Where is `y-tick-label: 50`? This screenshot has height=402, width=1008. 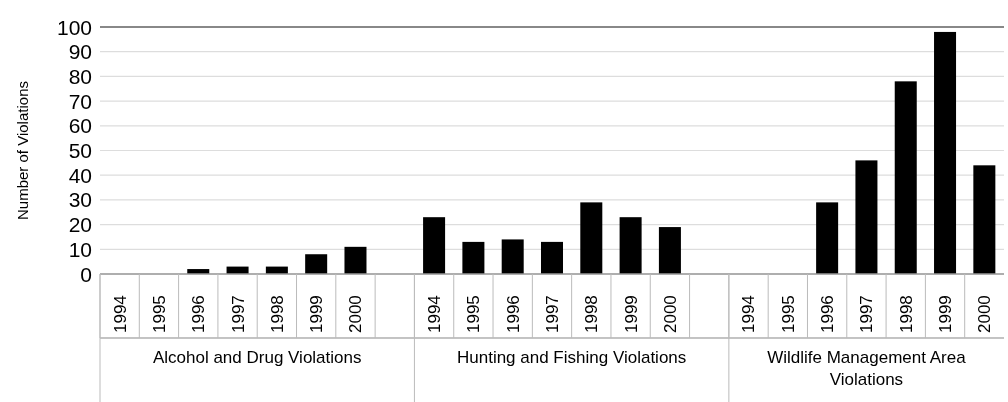
y-tick-label: 50 is located at coordinates (80, 151).